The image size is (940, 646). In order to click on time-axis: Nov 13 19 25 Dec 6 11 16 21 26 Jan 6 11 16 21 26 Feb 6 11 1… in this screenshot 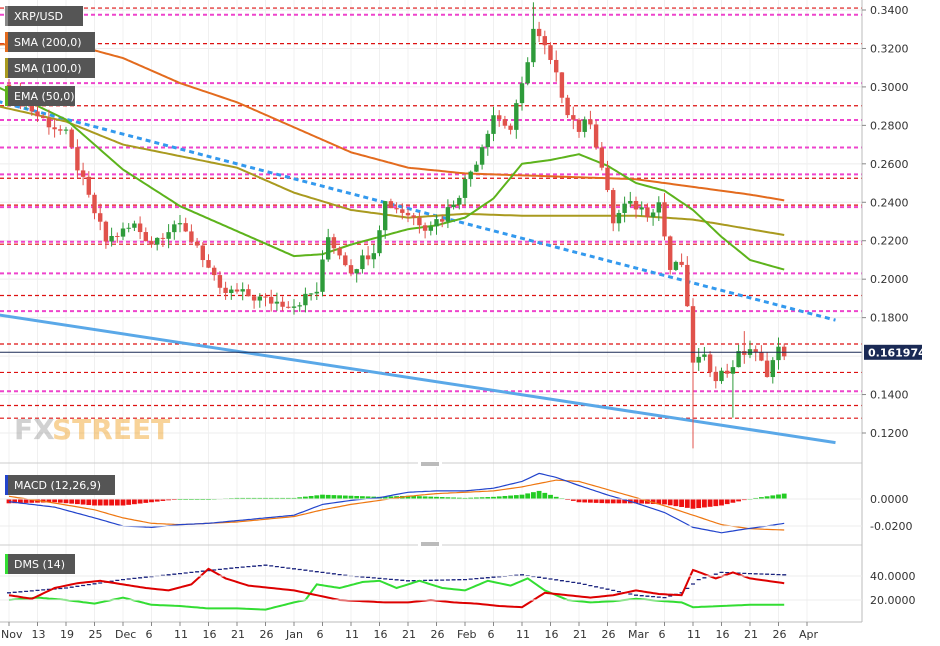, I will do `click(410, 631)`.